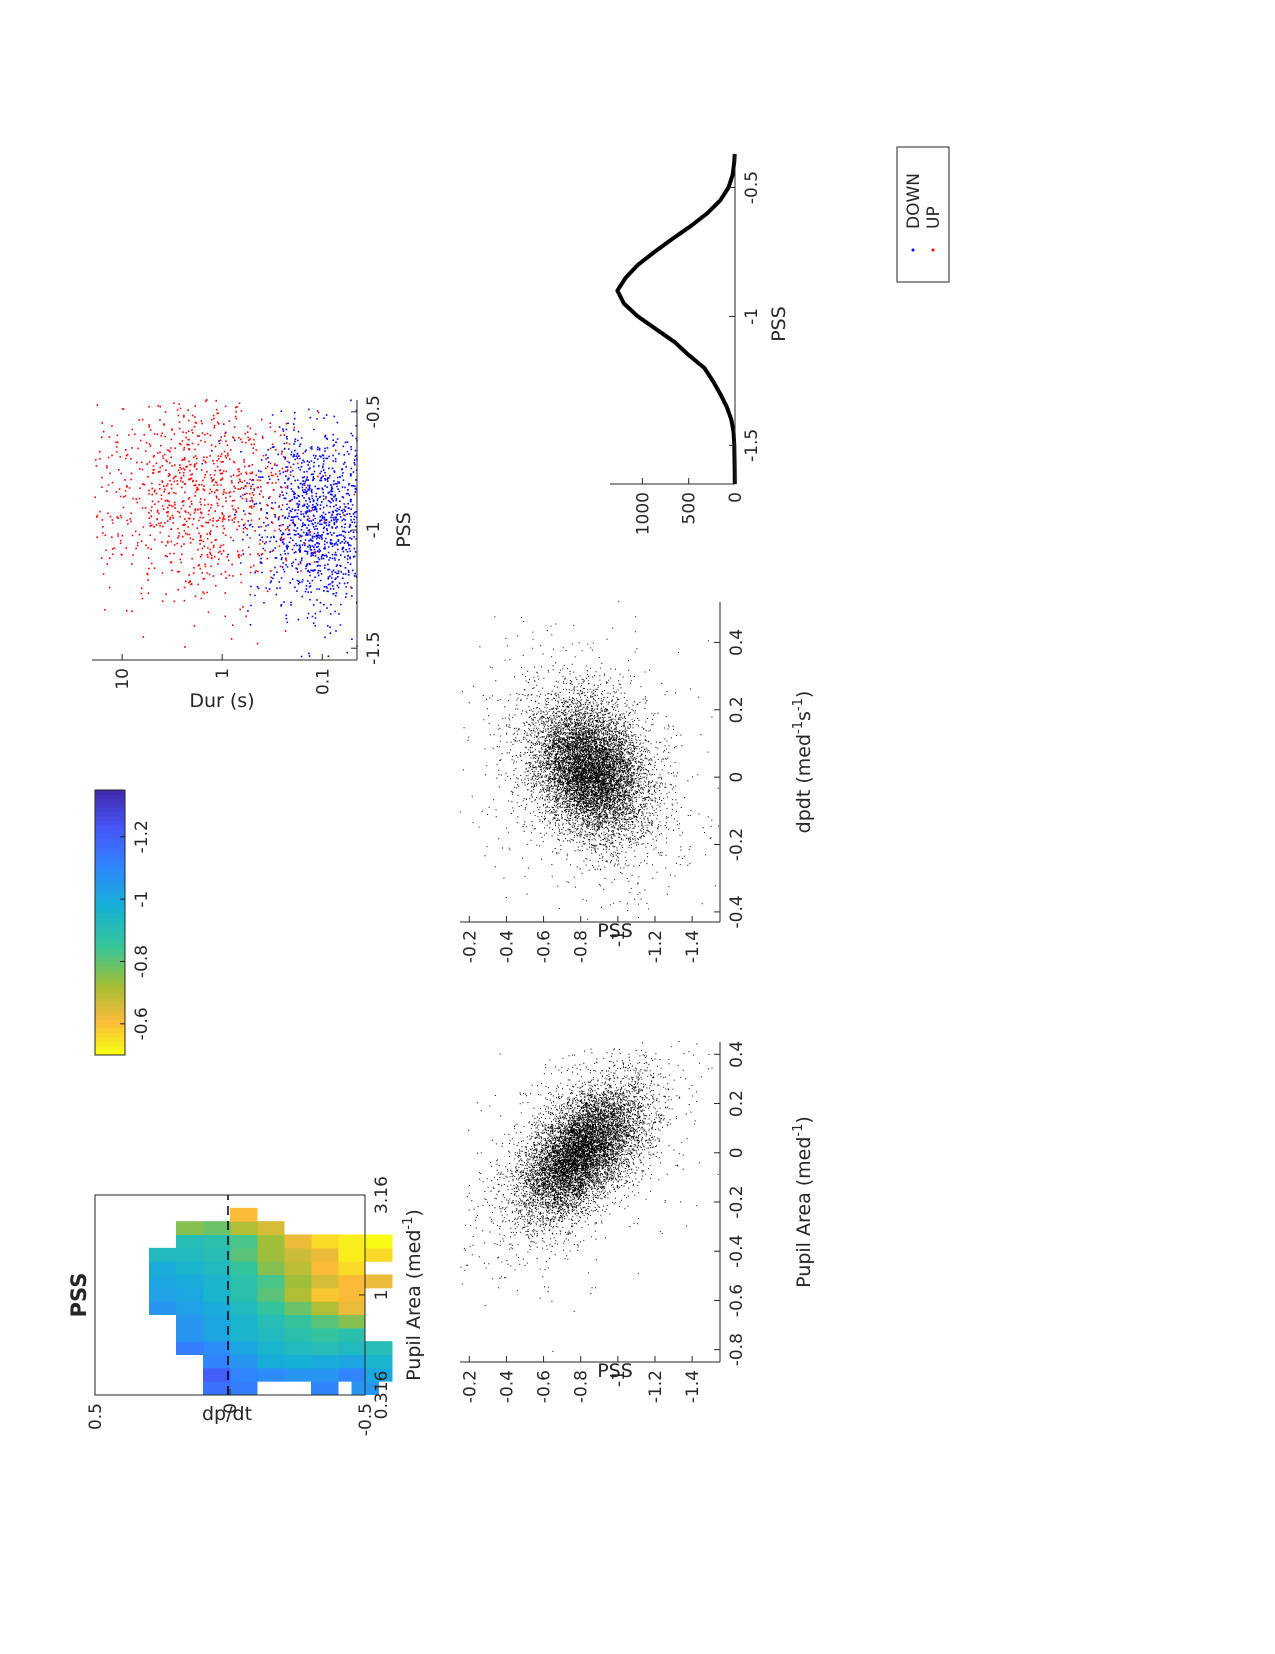 Image resolution: width=1275 pixels, height=1654 pixels. I want to click on pss-area-x-tick-label: 0, so click(737, 1152).